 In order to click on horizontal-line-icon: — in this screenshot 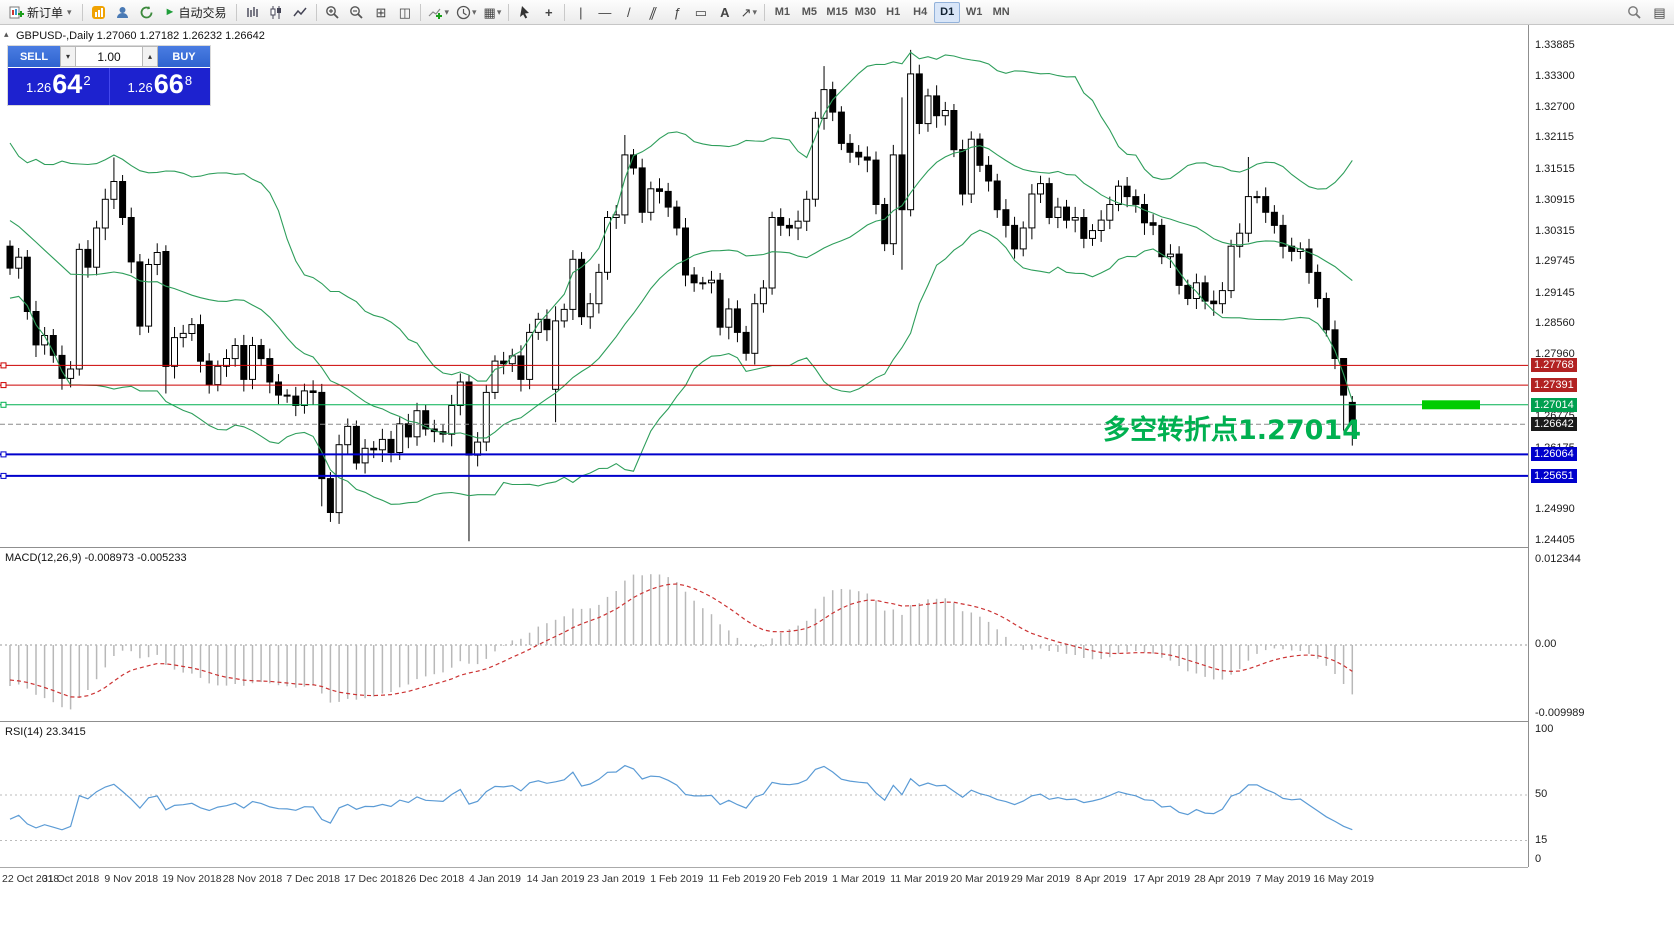, I will do `click(605, 12)`.